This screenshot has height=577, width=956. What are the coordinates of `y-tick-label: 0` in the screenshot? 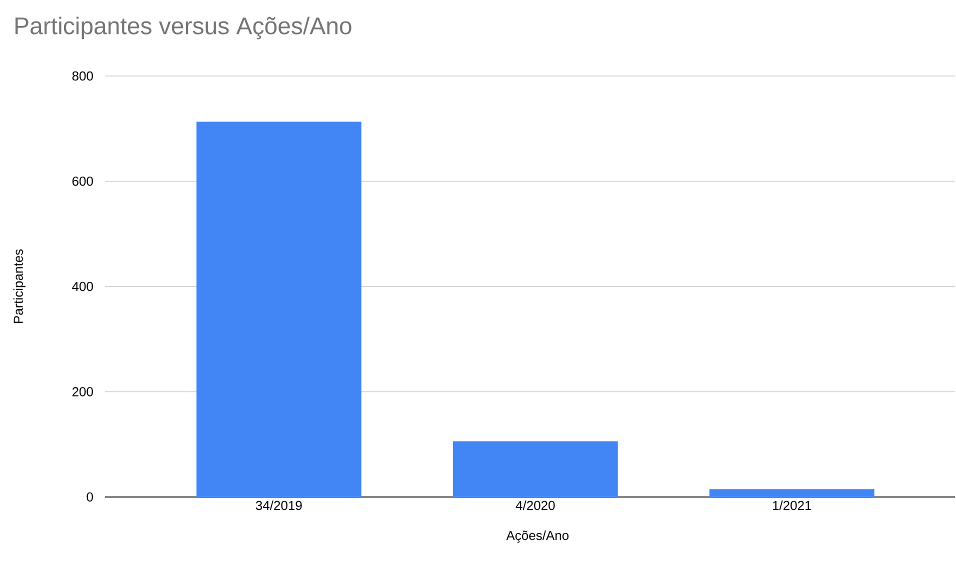 It's located at (89, 497).